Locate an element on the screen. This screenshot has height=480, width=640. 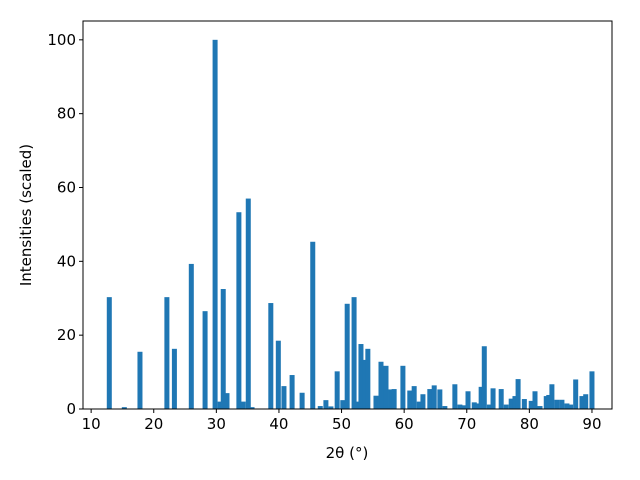
y-tick-label: 40 is located at coordinates (66, 261).